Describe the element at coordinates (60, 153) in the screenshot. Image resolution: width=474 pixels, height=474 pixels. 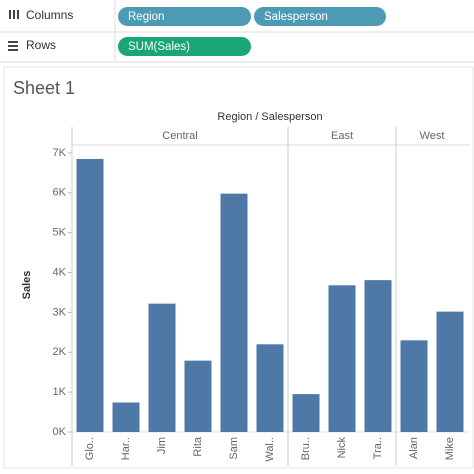
I see `y-tick-label: 7K` at that location.